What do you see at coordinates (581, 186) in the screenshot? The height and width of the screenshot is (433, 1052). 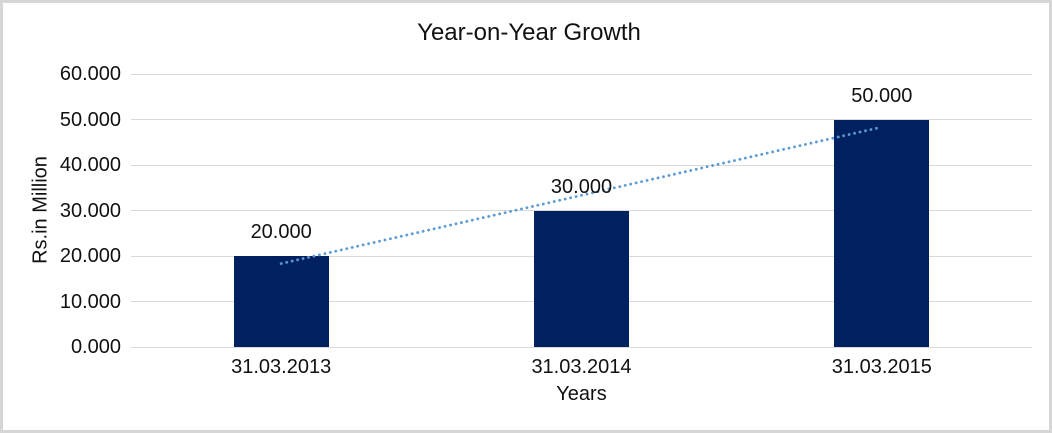 I see `bar-value-label: 30.000` at bounding box center [581, 186].